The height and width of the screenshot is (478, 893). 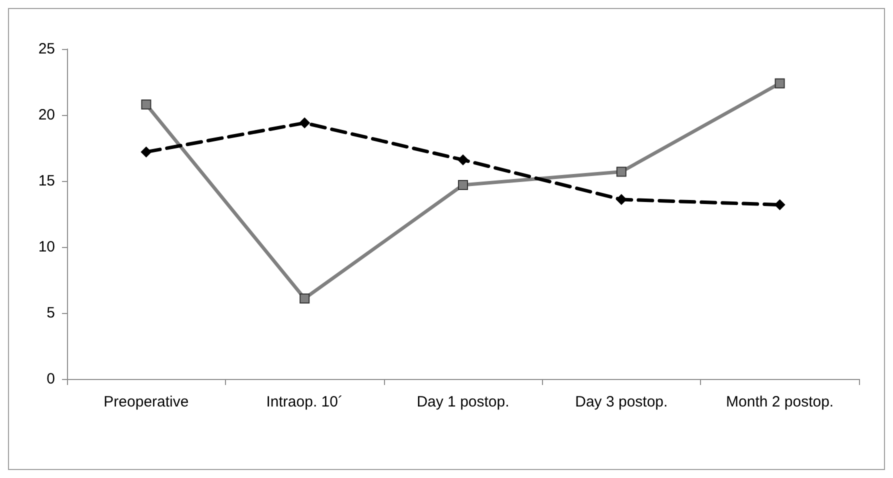 What do you see at coordinates (46, 49) in the screenshot?
I see `y-tick-label: 25` at bounding box center [46, 49].